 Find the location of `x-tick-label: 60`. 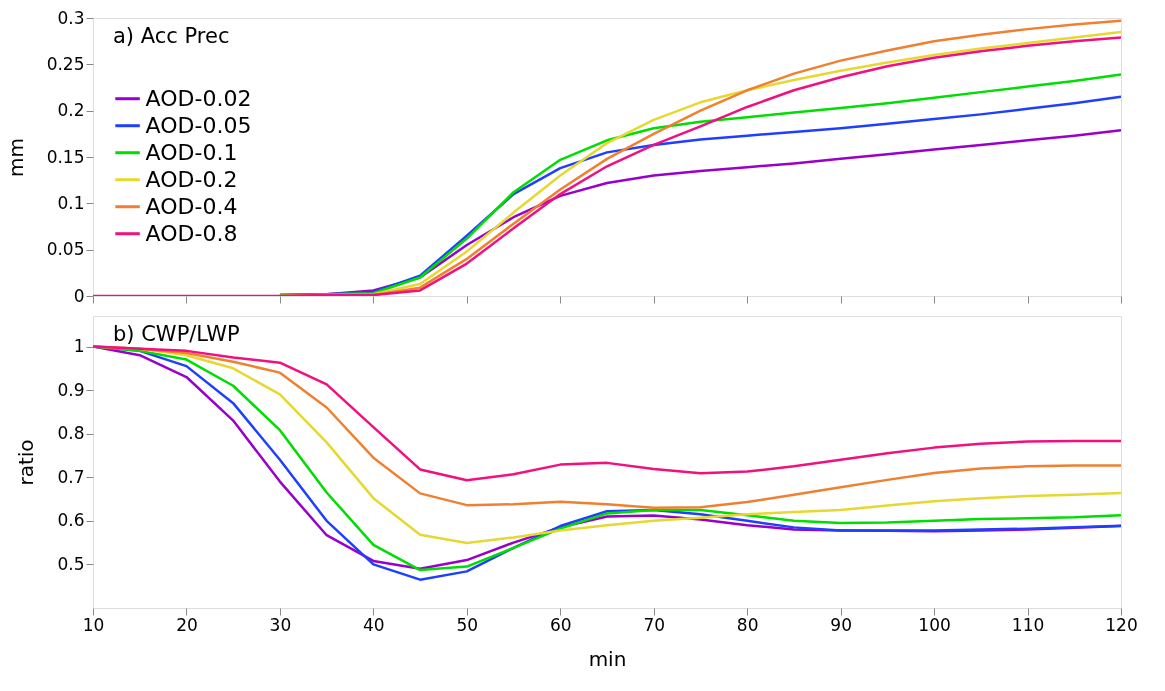

x-tick-label: 60 is located at coordinates (560, 624).